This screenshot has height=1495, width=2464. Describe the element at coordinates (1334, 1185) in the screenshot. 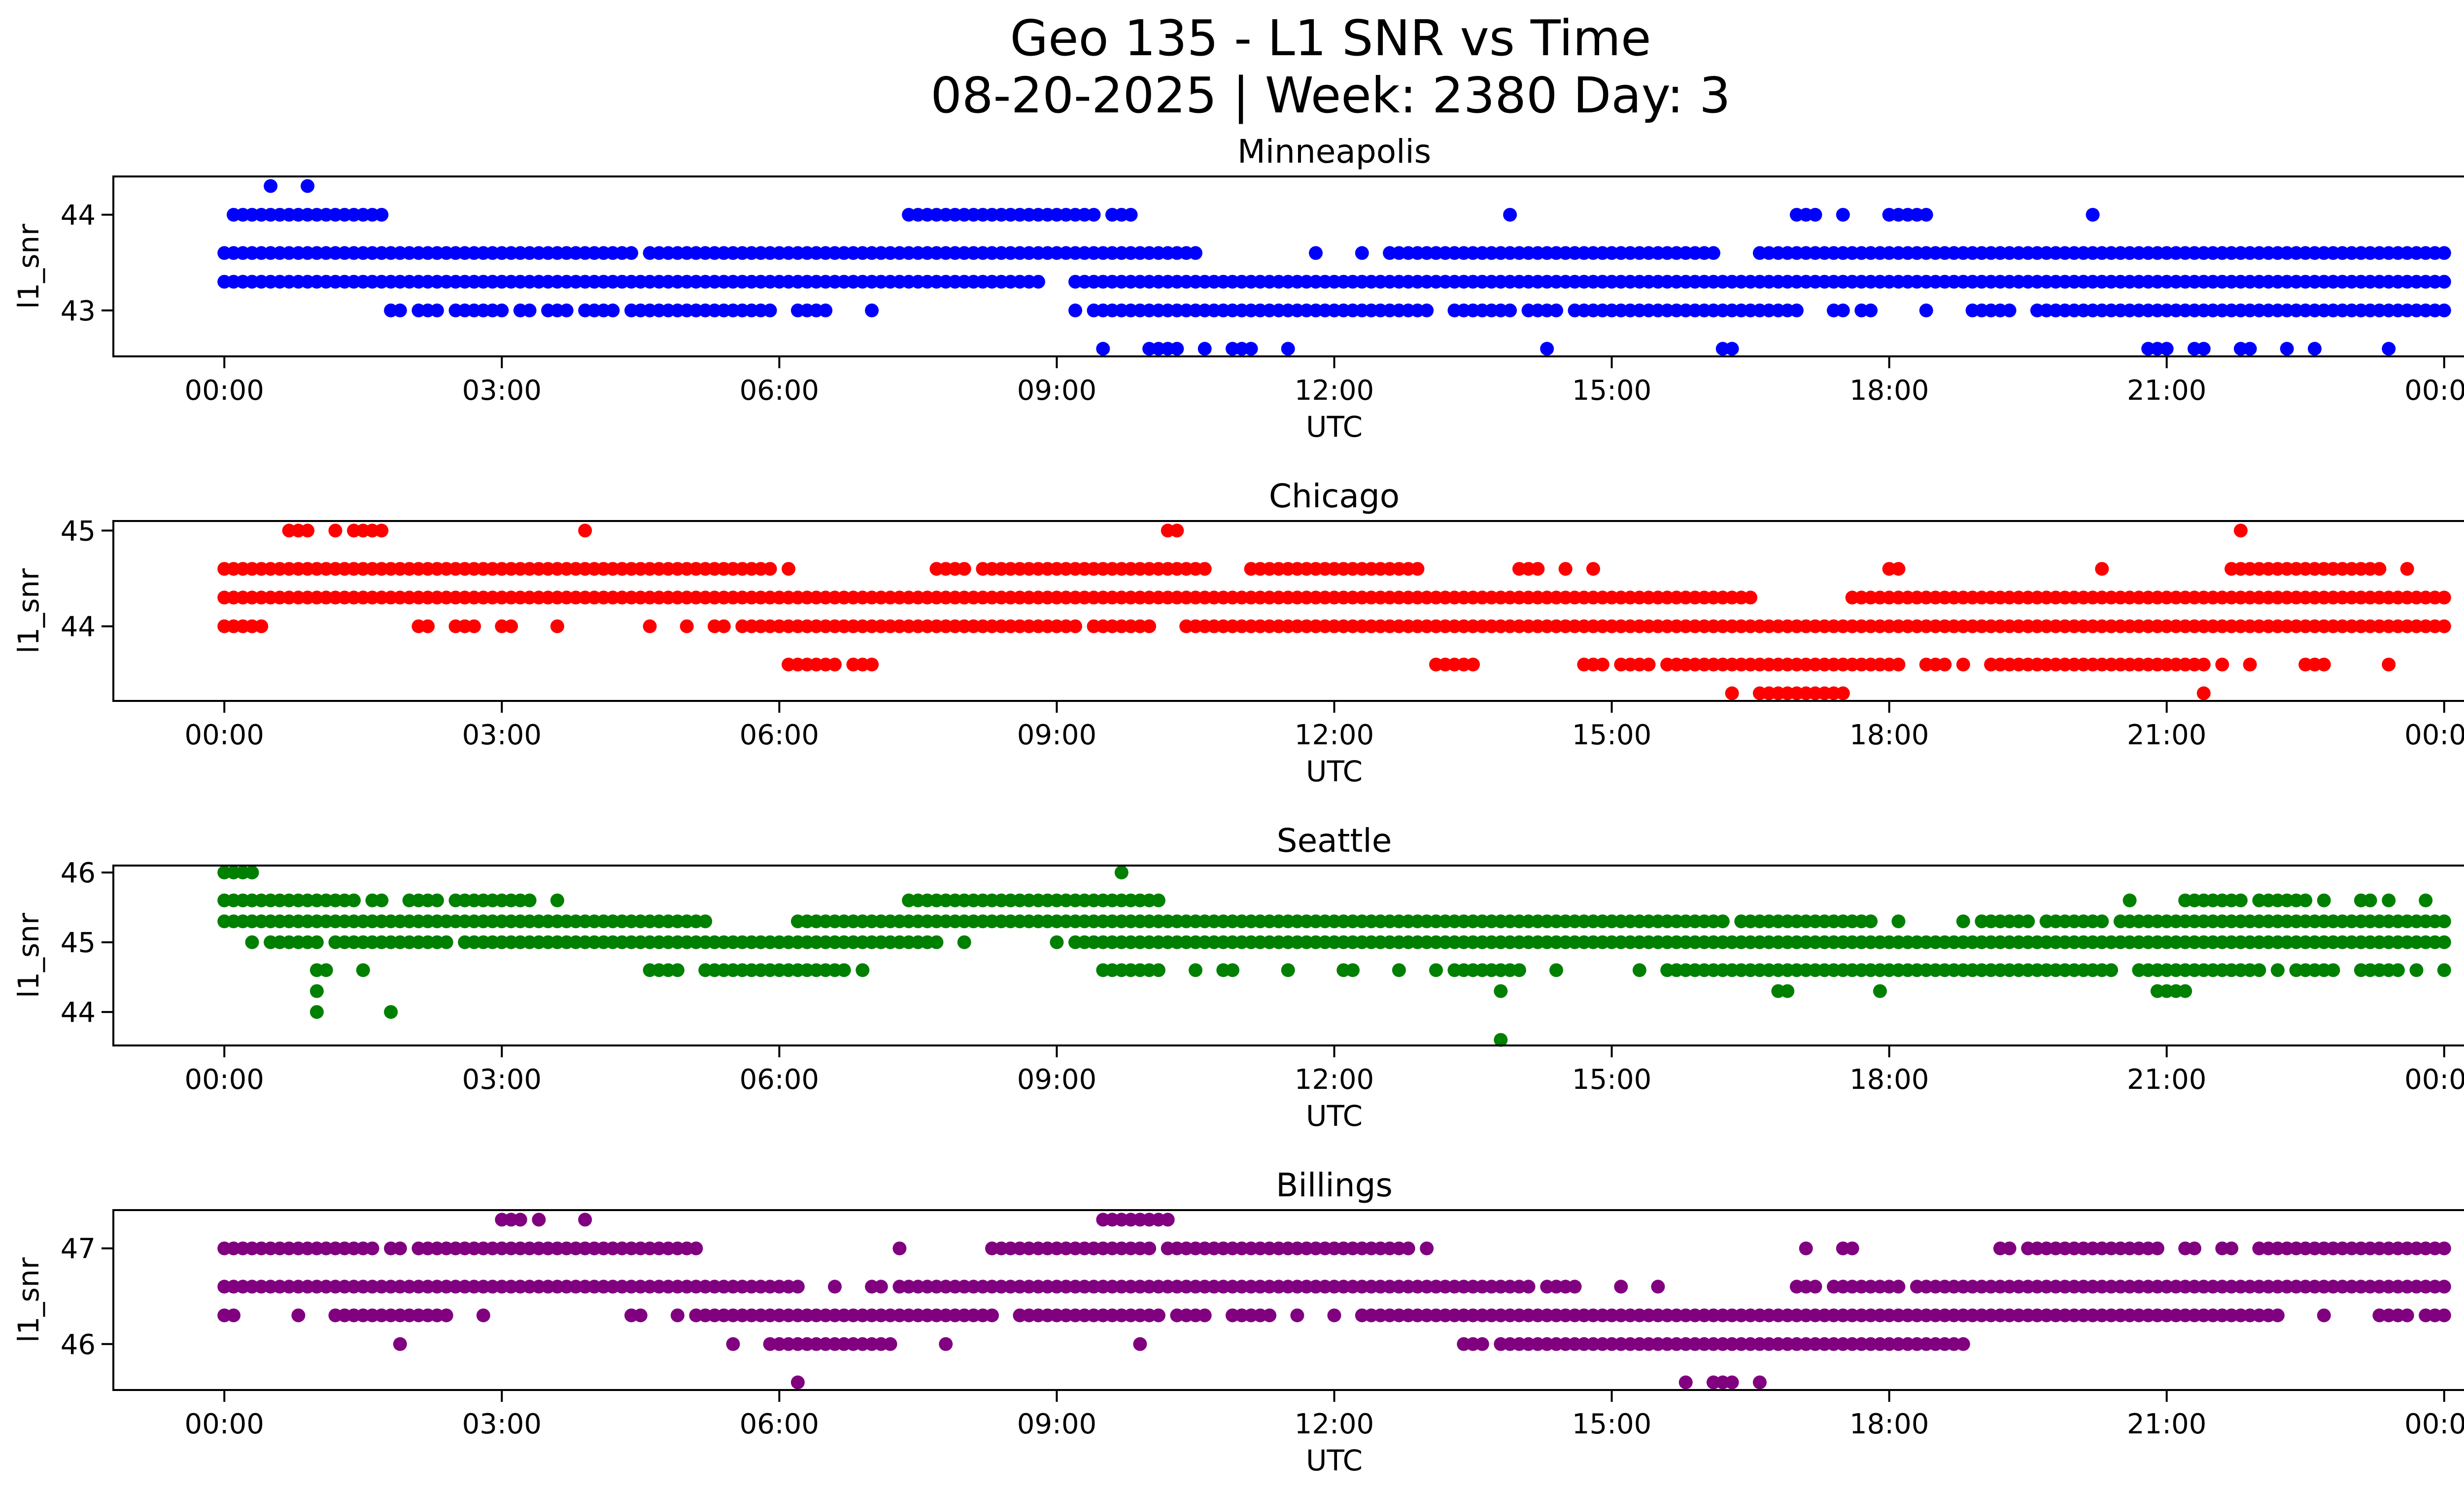

I see `subplot-title: Billings` at that location.